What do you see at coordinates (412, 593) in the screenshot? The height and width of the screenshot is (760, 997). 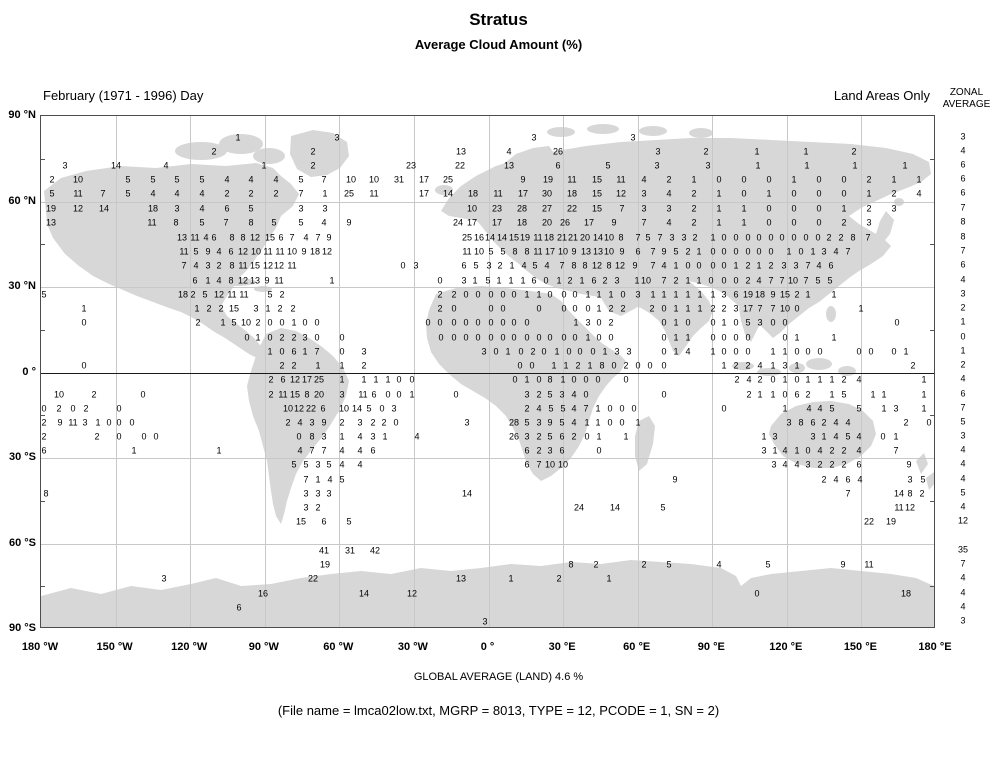 I see `data-value: 12` at bounding box center [412, 593].